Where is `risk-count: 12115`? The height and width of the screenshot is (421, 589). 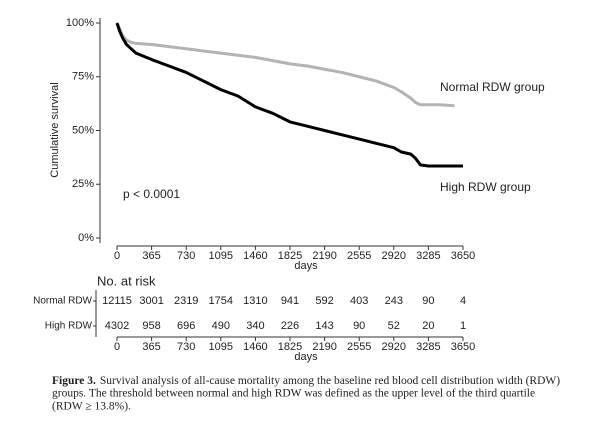 risk-count: 12115 is located at coordinates (117, 301).